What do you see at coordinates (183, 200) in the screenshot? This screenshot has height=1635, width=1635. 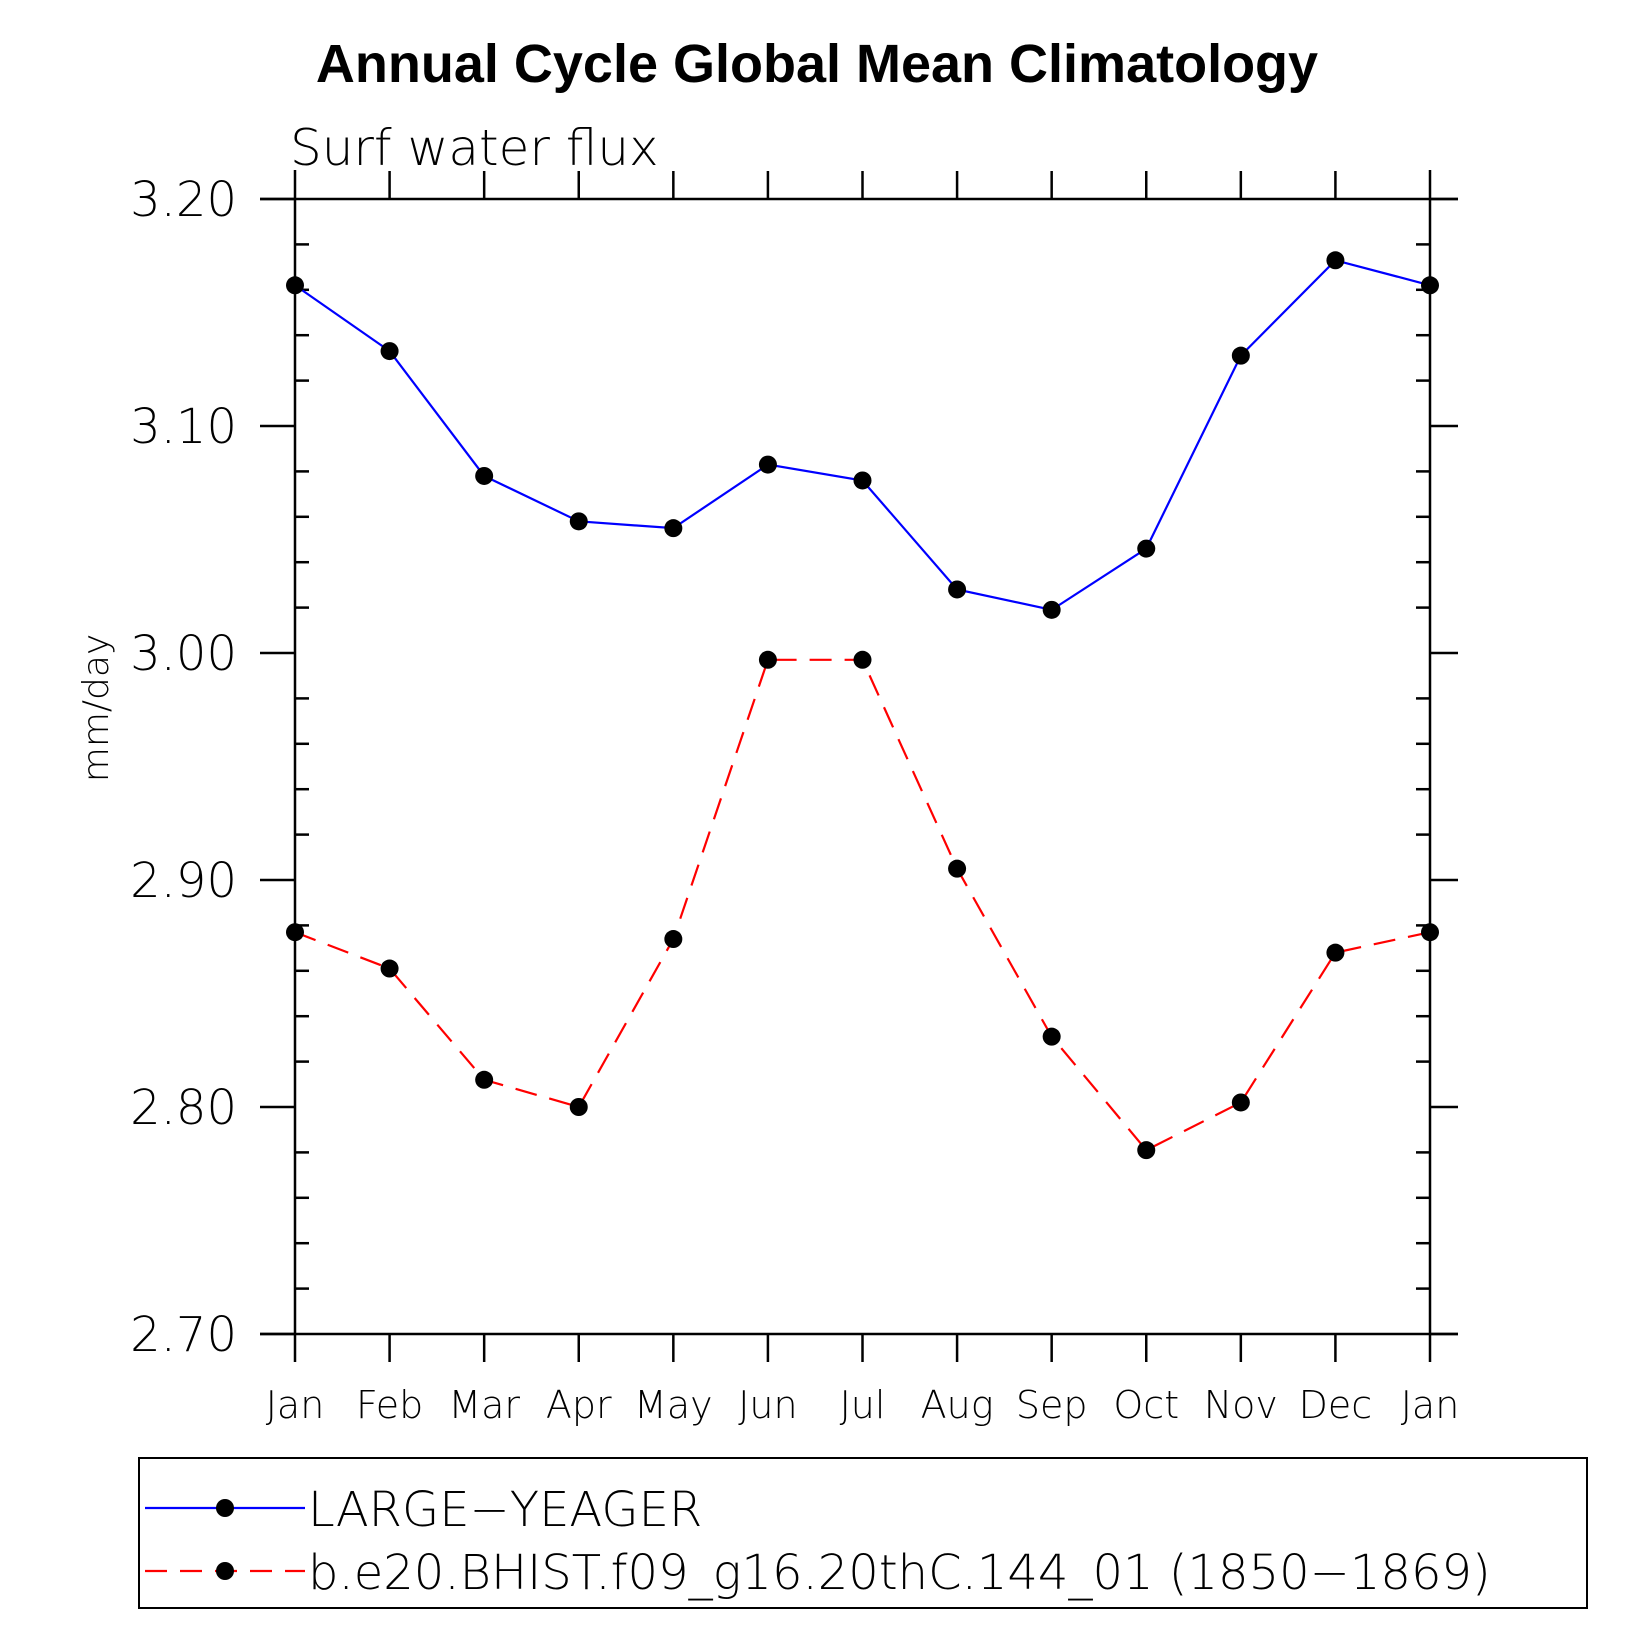 I see `y-tick-label: 3.20` at bounding box center [183, 200].